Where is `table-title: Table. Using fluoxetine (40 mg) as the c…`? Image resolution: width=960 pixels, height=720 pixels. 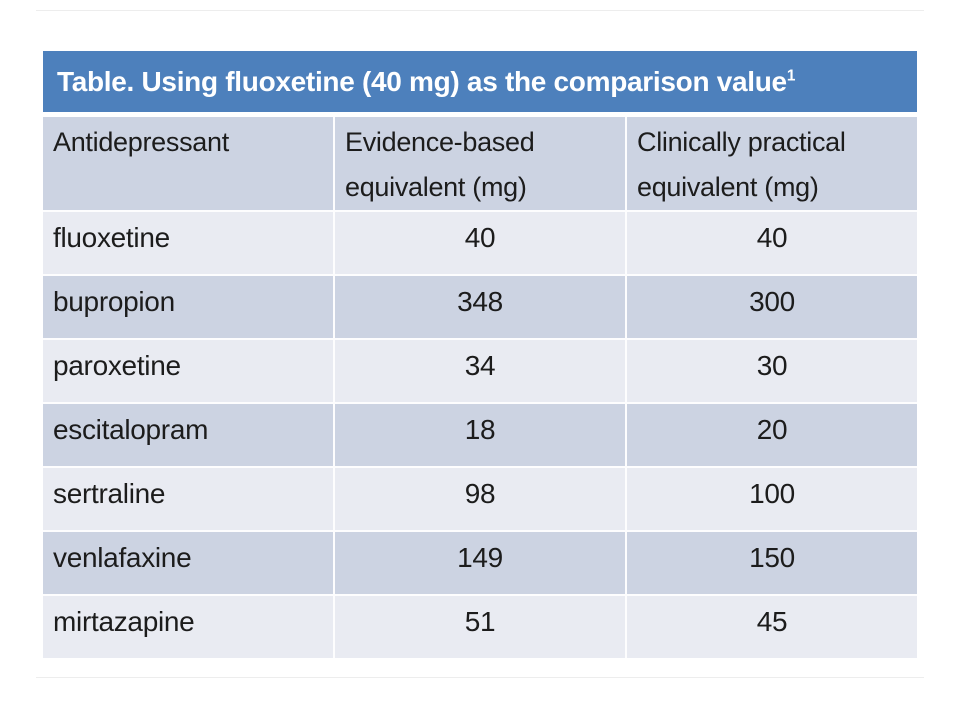
table-title: Table. Using fluoxetine (40 mg) as the c… is located at coordinates (422, 81).